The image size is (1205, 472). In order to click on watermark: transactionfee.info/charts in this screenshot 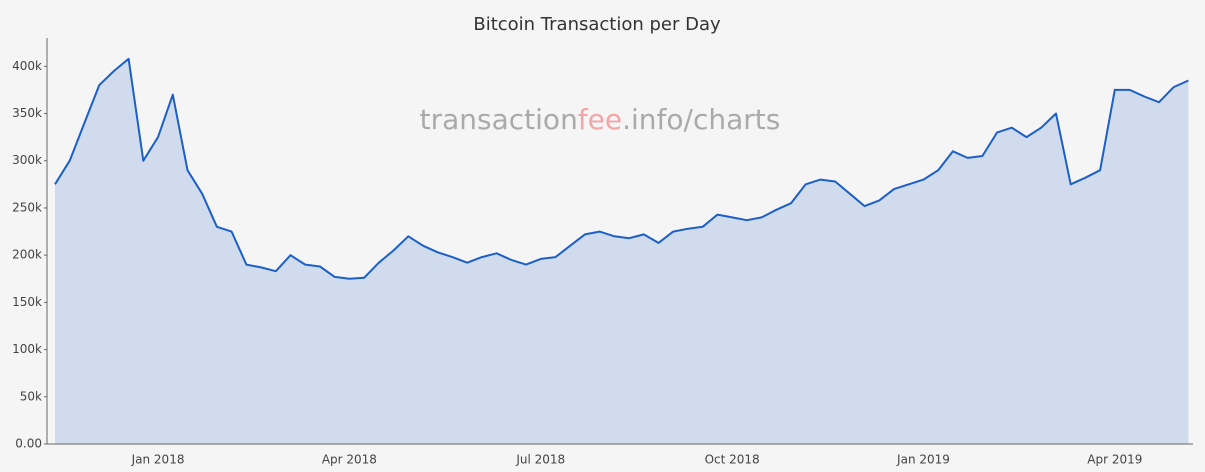, I will do `click(600, 119)`.